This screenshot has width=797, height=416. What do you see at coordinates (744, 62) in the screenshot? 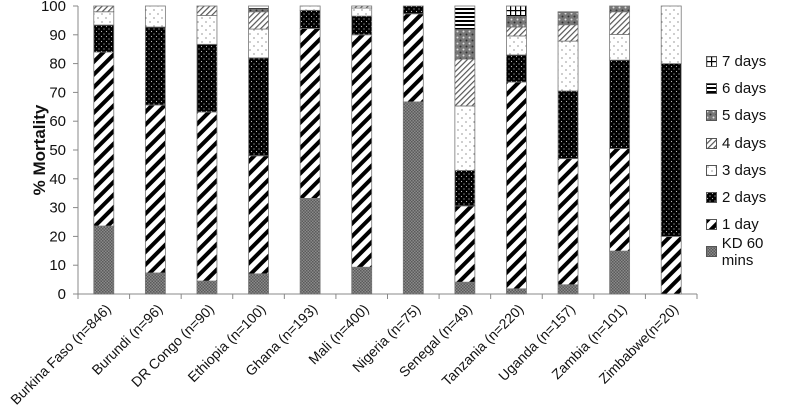
I see `legend-label: 7 days` at bounding box center [744, 62].